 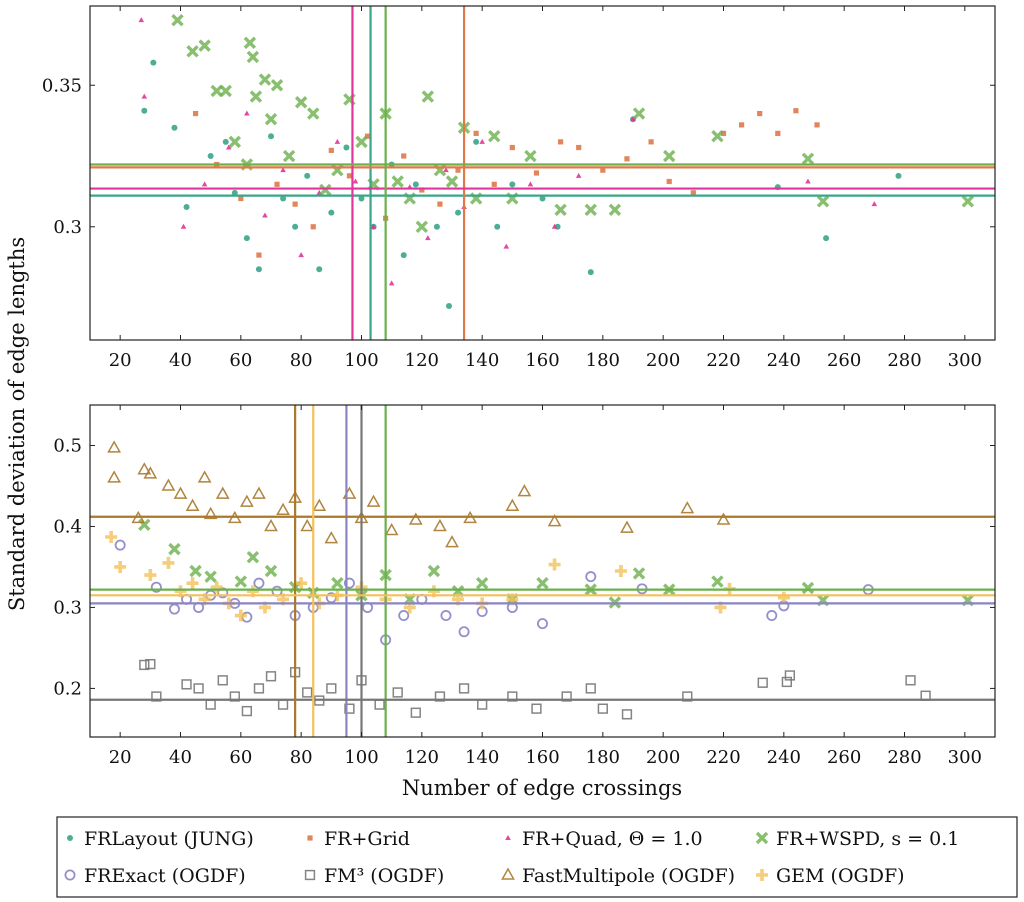 What do you see at coordinates (301, 757) in the screenshot?
I see `x-tick-label: 80` at bounding box center [301, 757].